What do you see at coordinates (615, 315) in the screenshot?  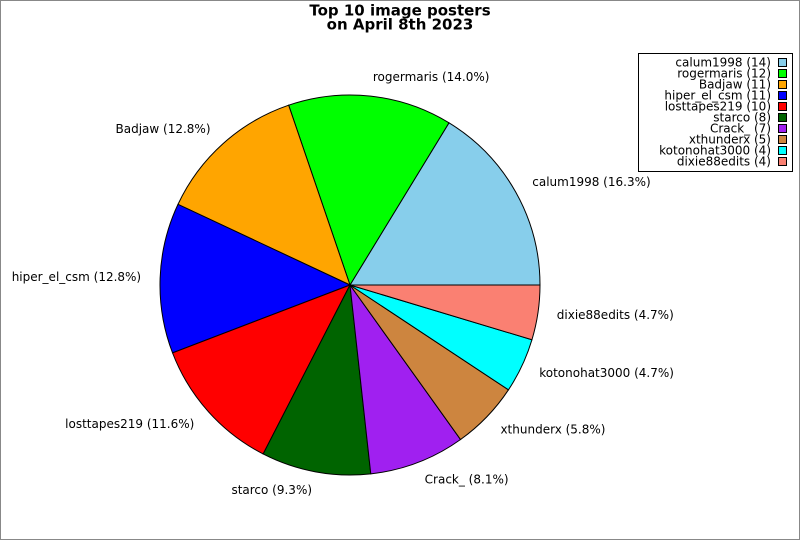 I see `slice-label: dixie88edits (4.7%)` at bounding box center [615, 315].